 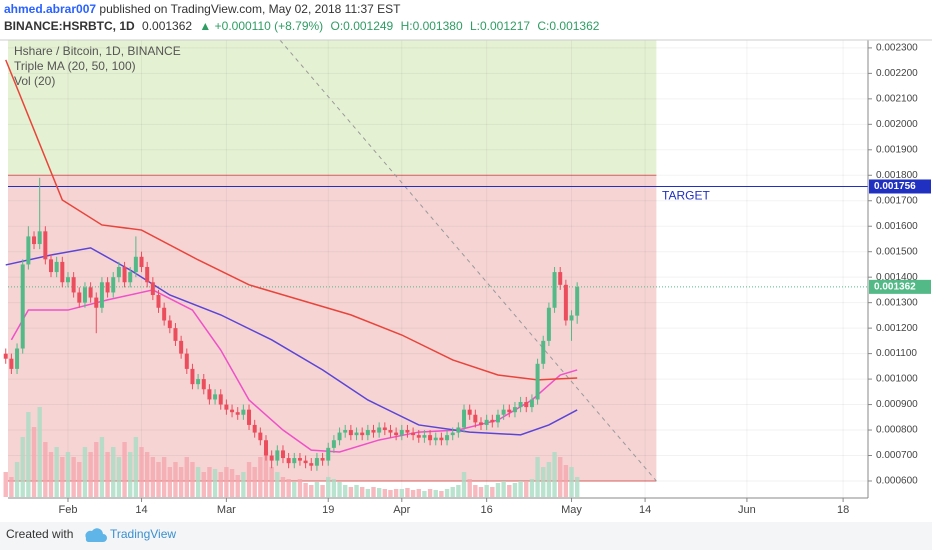 I want to click on last-price: 0.001362, so click(x=167, y=26).